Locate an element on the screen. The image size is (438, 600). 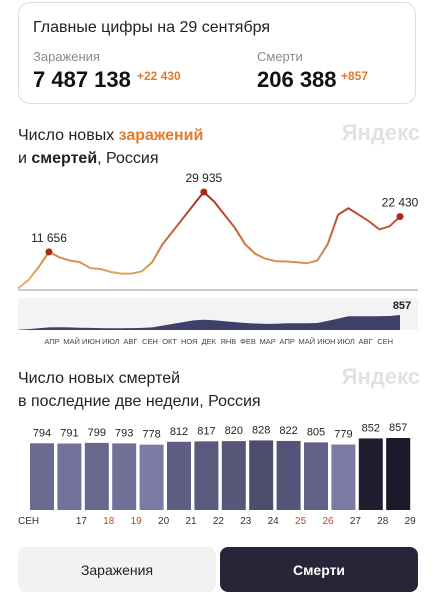
title-part: заражений is located at coordinates (161, 135).